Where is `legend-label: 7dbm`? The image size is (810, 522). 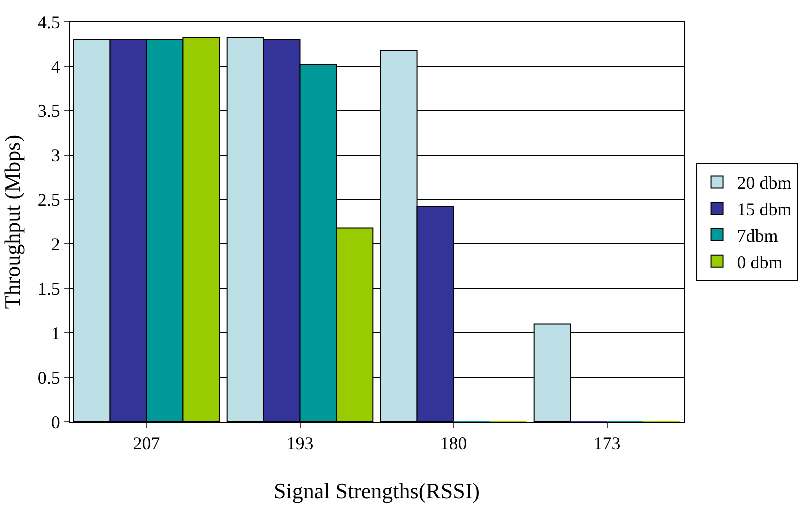
legend-label: 7dbm is located at coordinates (757, 236).